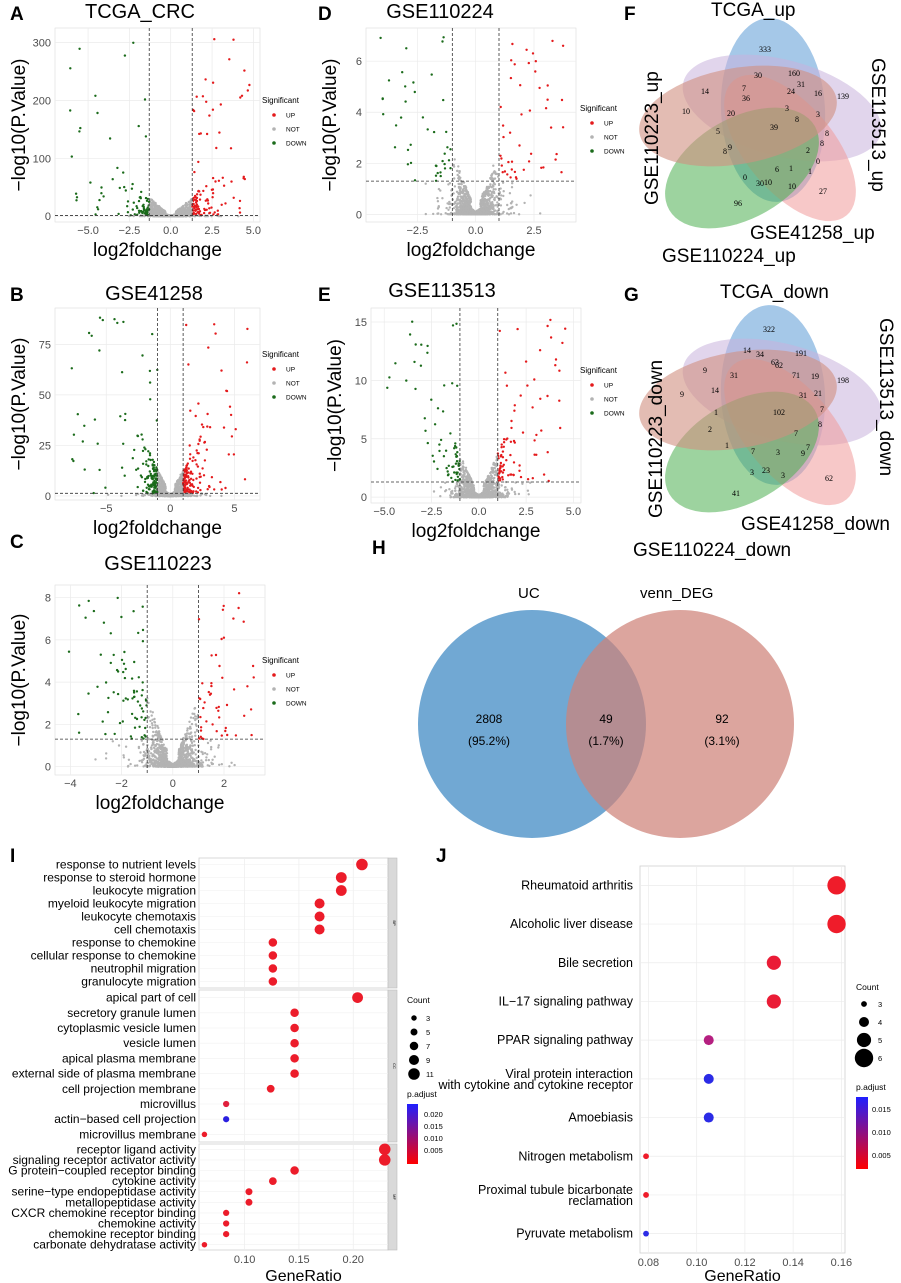 The image size is (901, 1283). What do you see at coordinates (19, 125) in the screenshot?
I see `y-axis-label: −log10(P.Value)` at bounding box center [19, 125].